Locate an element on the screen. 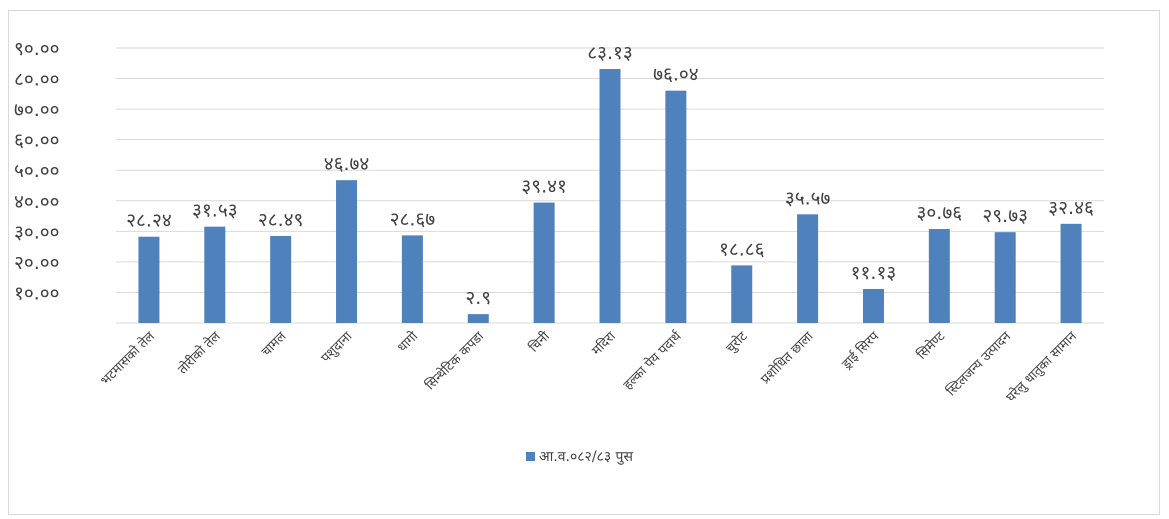 This screenshot has width=1169, height=519. y-tick-label: ७०.०० is located at coordinates (37, 110).